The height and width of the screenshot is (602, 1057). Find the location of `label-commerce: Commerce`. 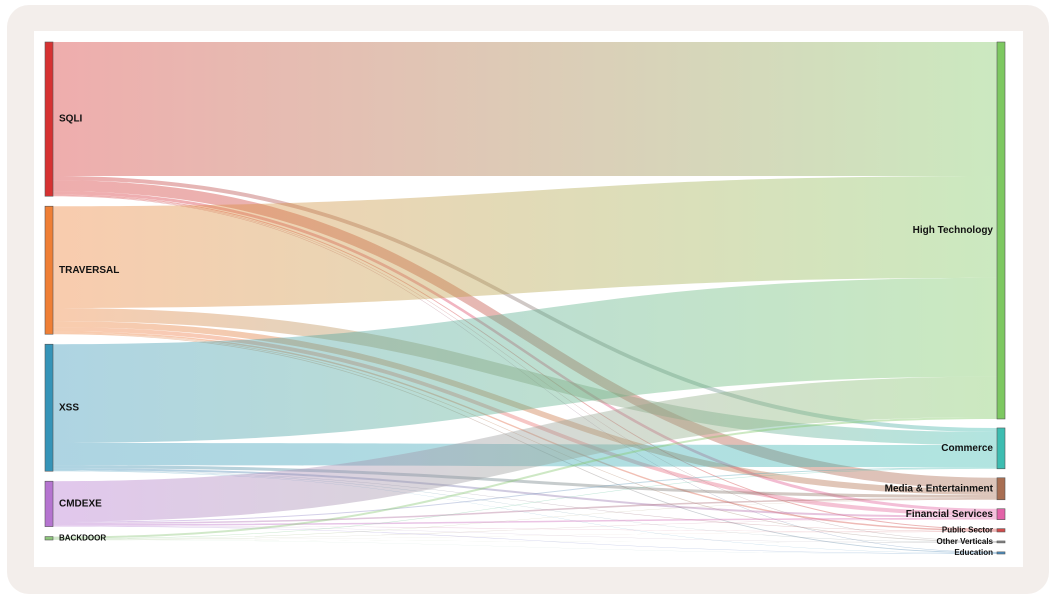

label-commerce: Commerce is located at coordinates (967, 448).